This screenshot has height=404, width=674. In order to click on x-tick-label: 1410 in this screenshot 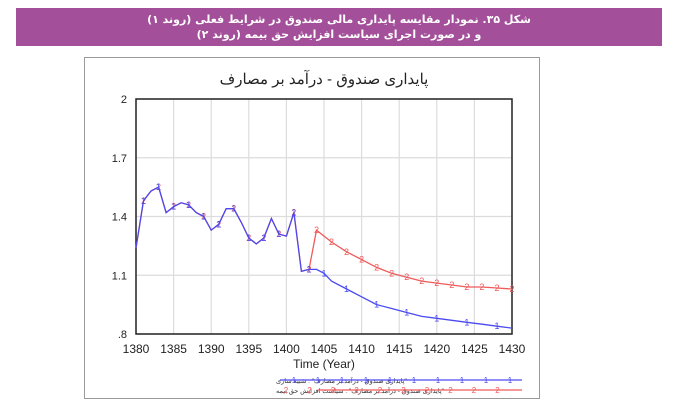, I will do `click(361, 349)`.